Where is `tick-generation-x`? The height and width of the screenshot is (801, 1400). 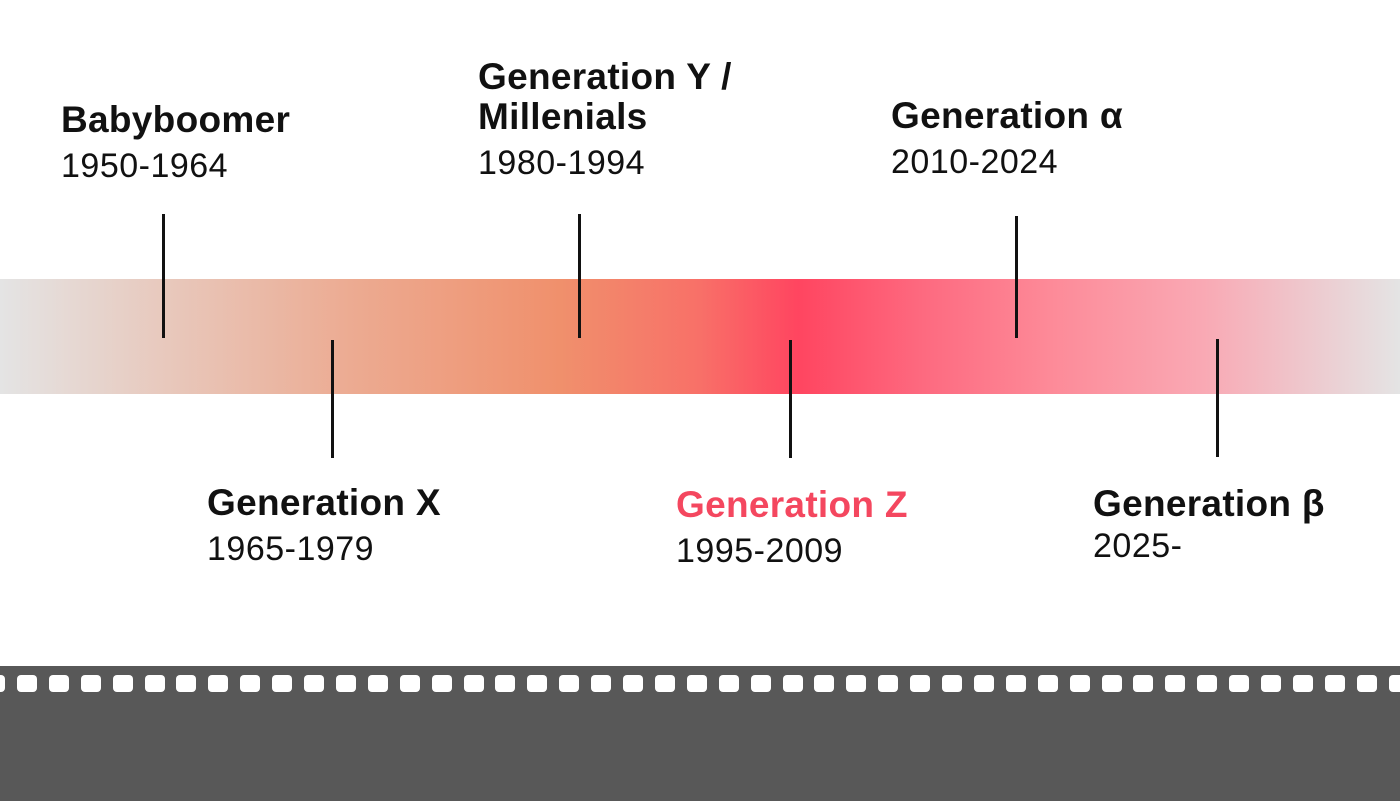 tick-generation-x is located at coordinates (332, 399).